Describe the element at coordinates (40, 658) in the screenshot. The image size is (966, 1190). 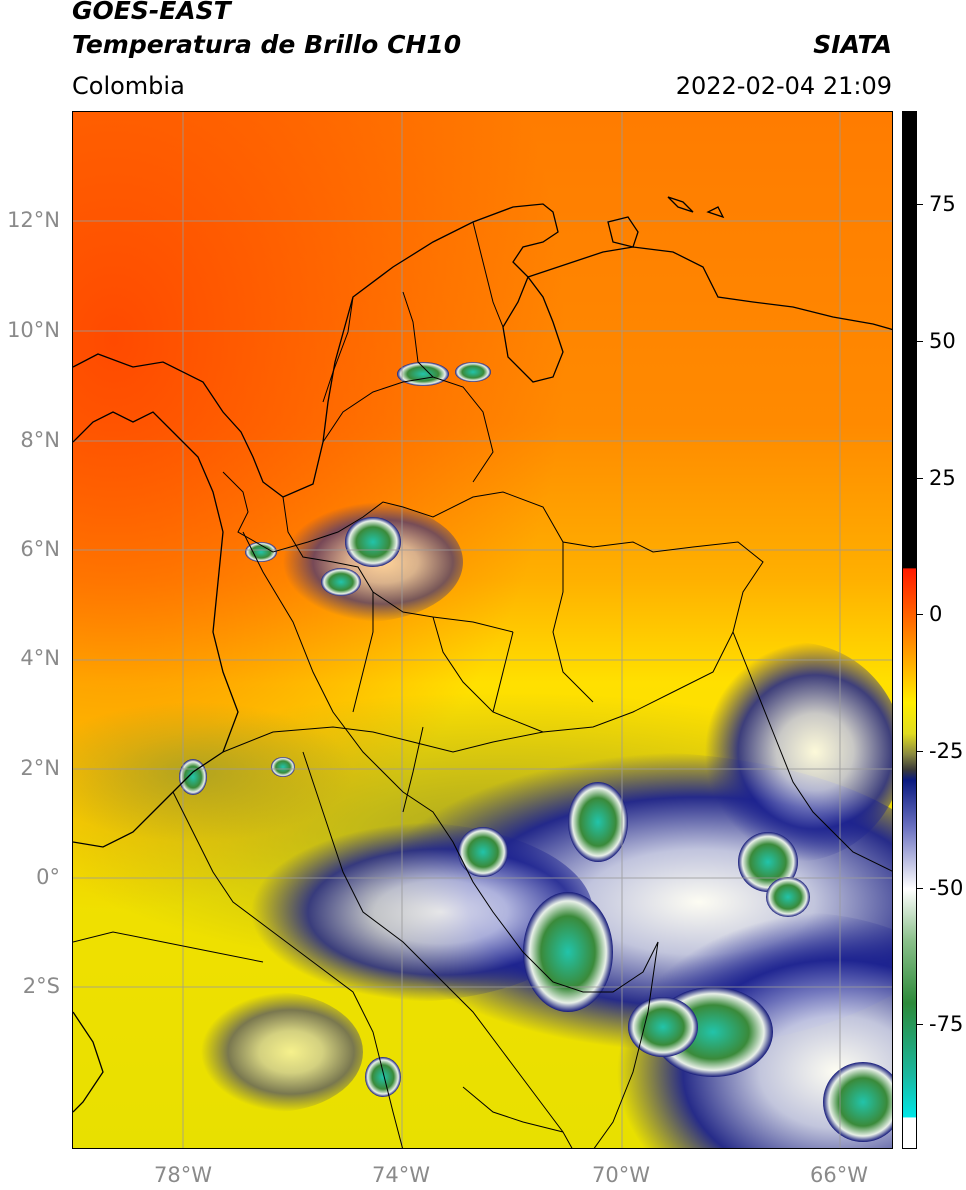
I see `lat-label-4n: 4°N` at that location.